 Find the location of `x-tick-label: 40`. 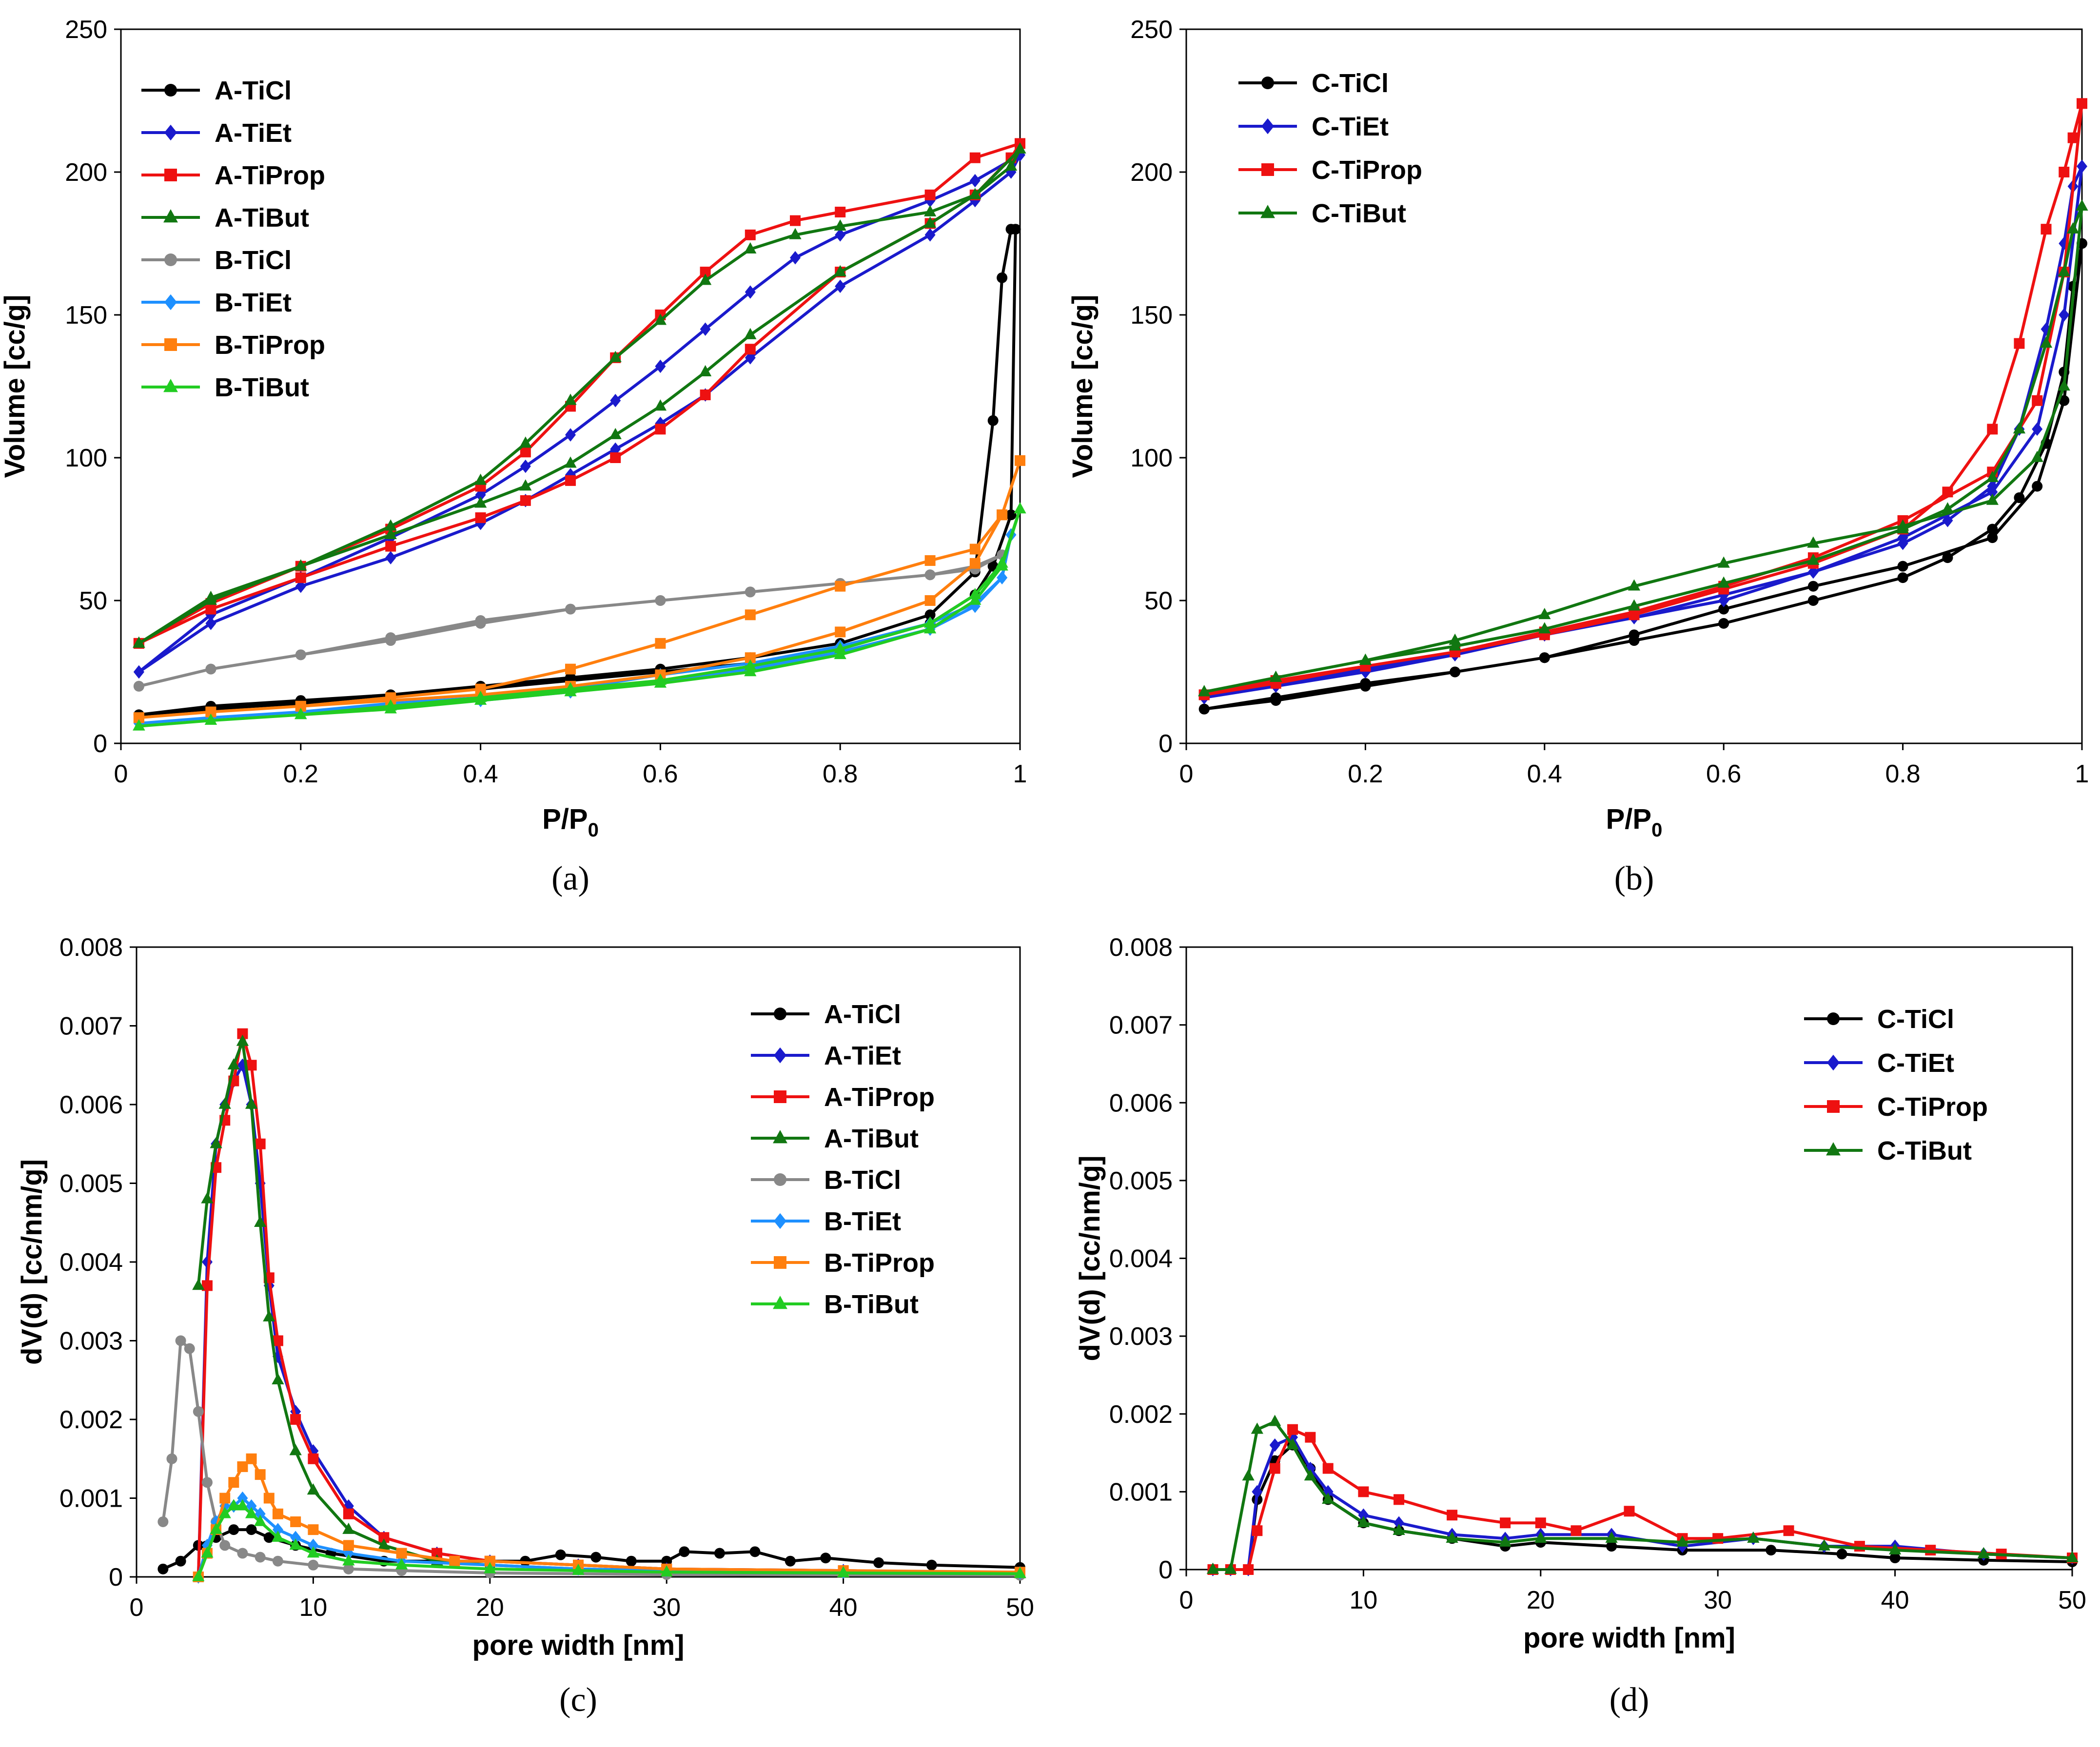

x-tick-label: 40 is located at coordinates (1895, 1600).